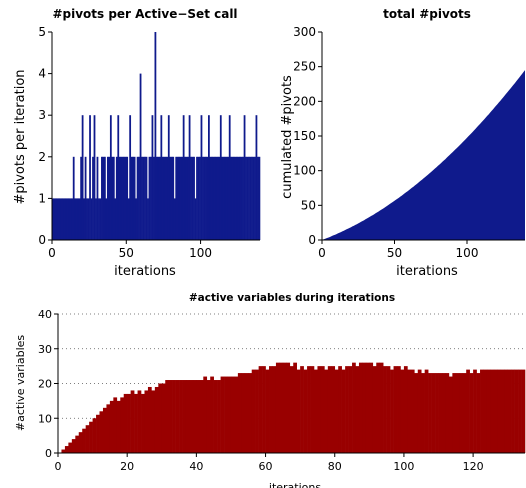  I want to click on chart2-area, so click(423, 155).